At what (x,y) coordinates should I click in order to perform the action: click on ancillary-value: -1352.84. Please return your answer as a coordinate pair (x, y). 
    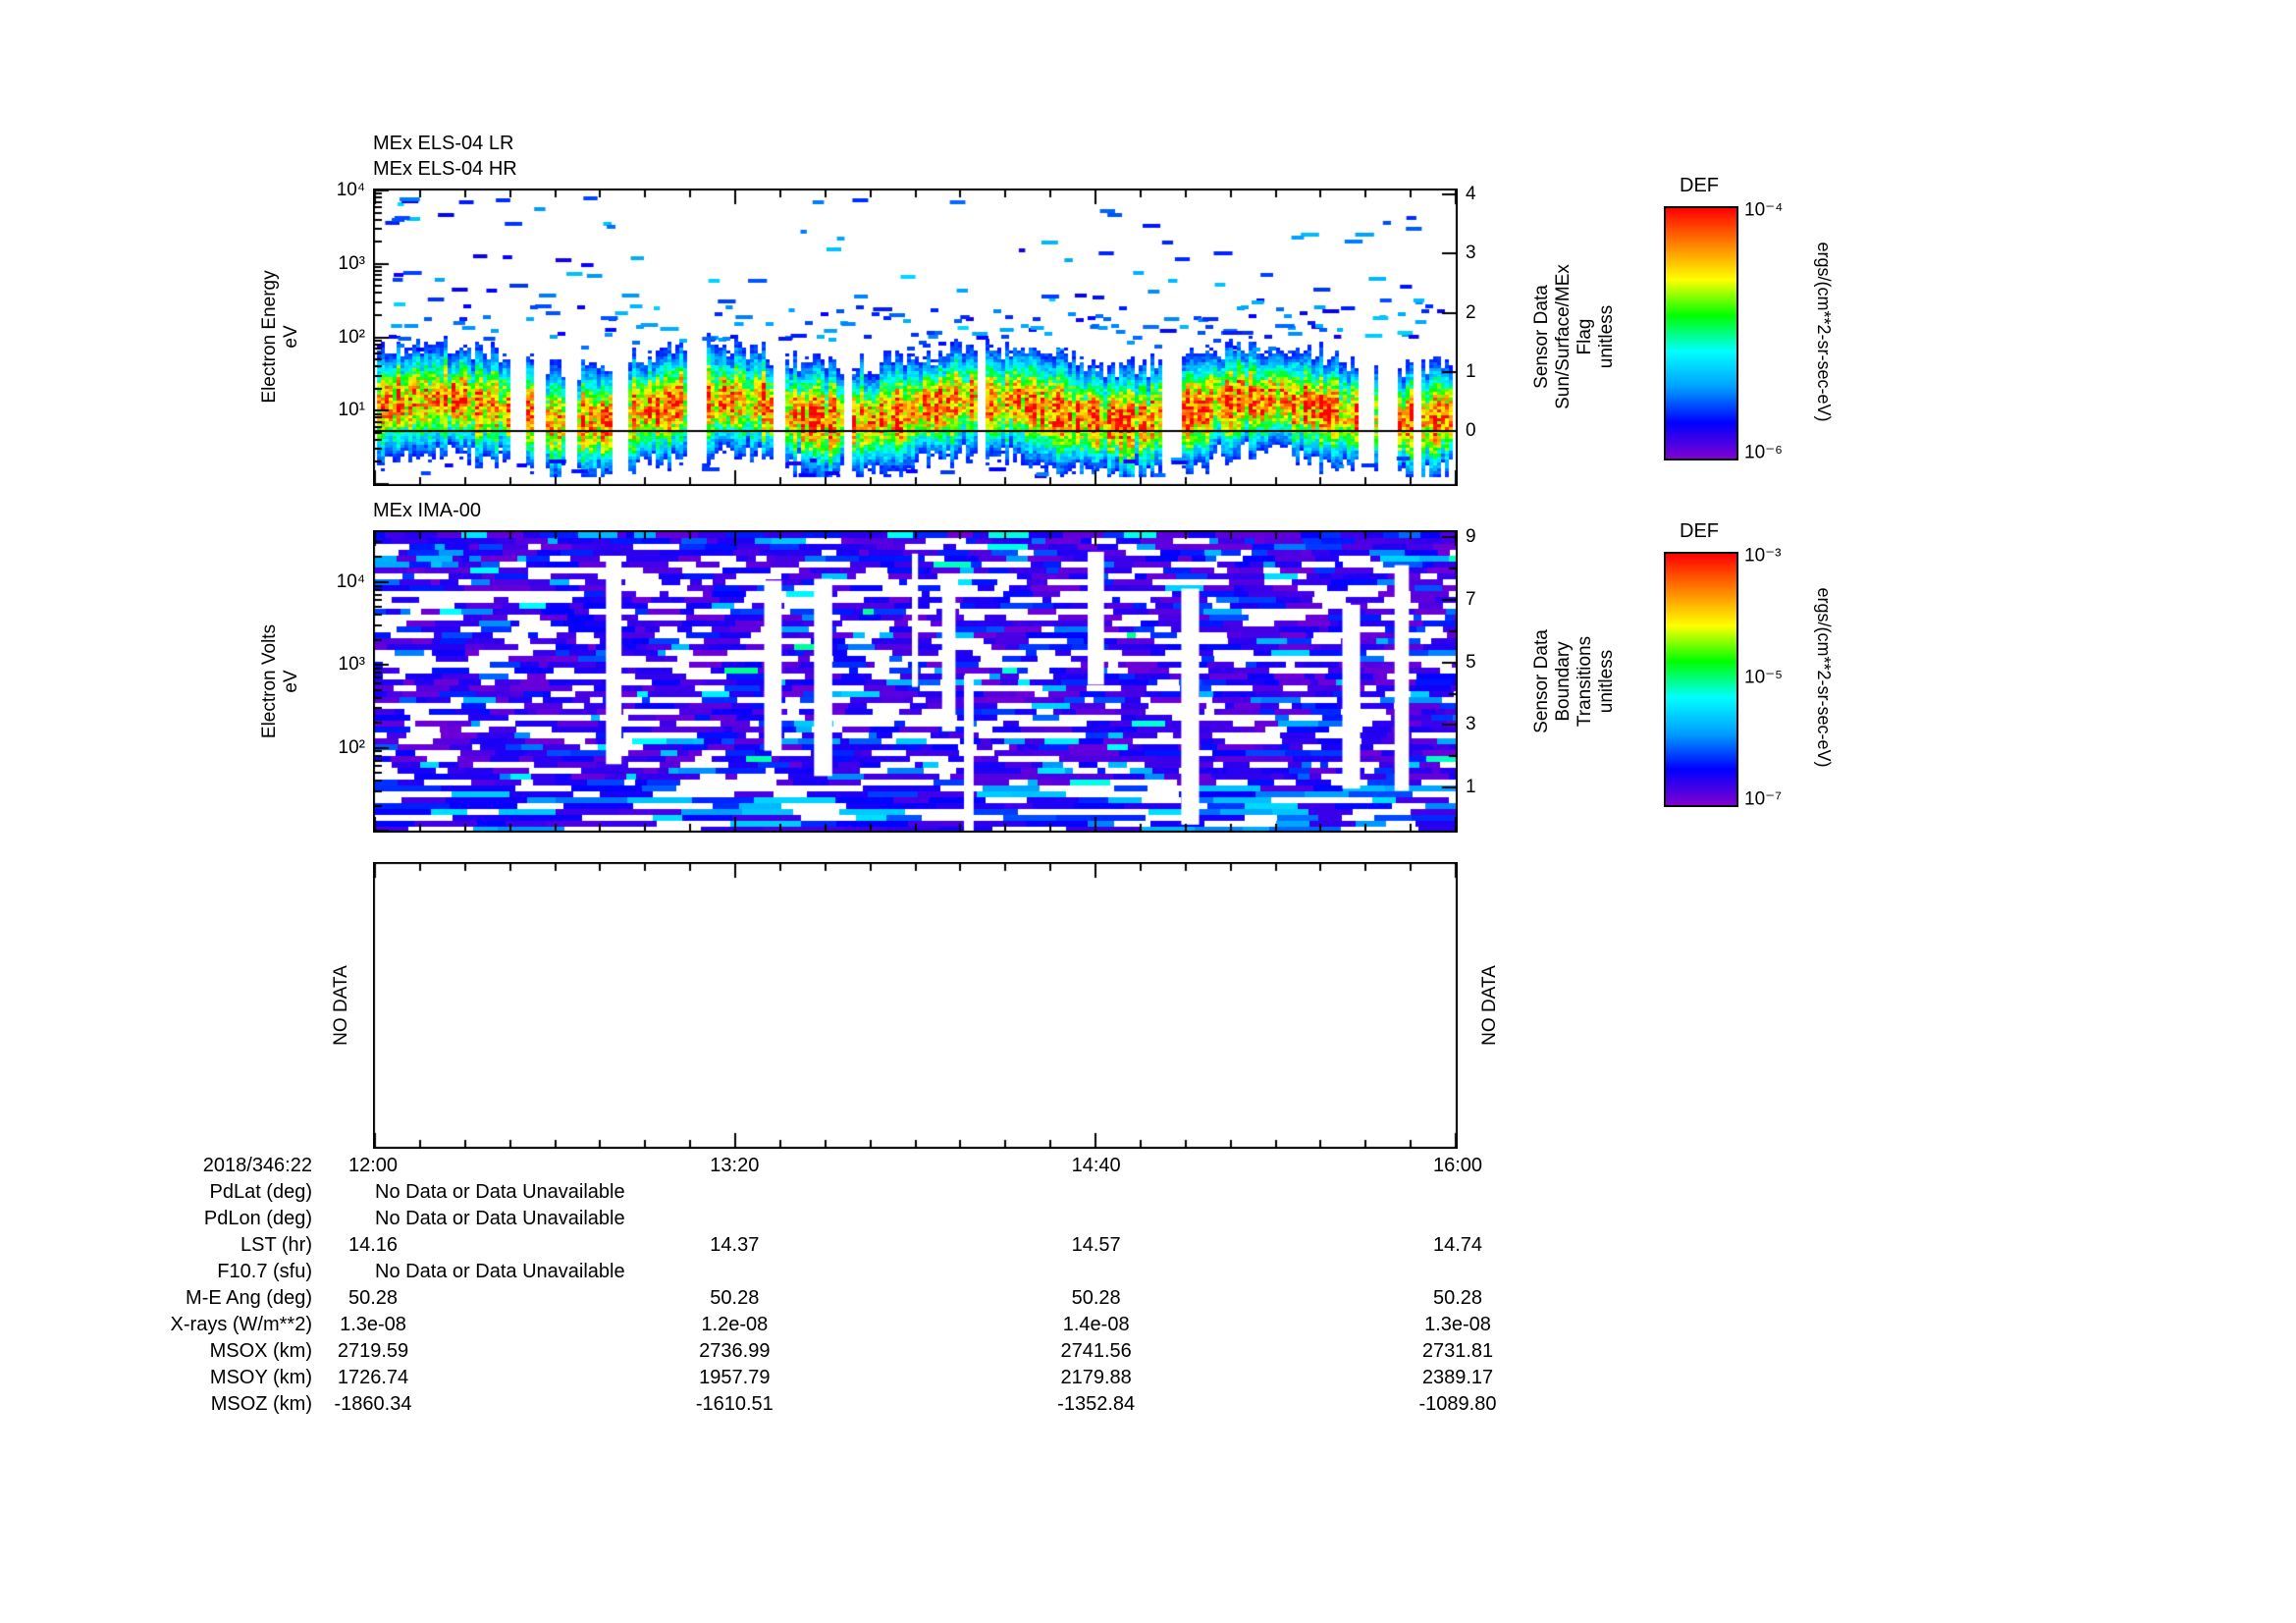
    Looking at the image, I should click on (1096, 1404).